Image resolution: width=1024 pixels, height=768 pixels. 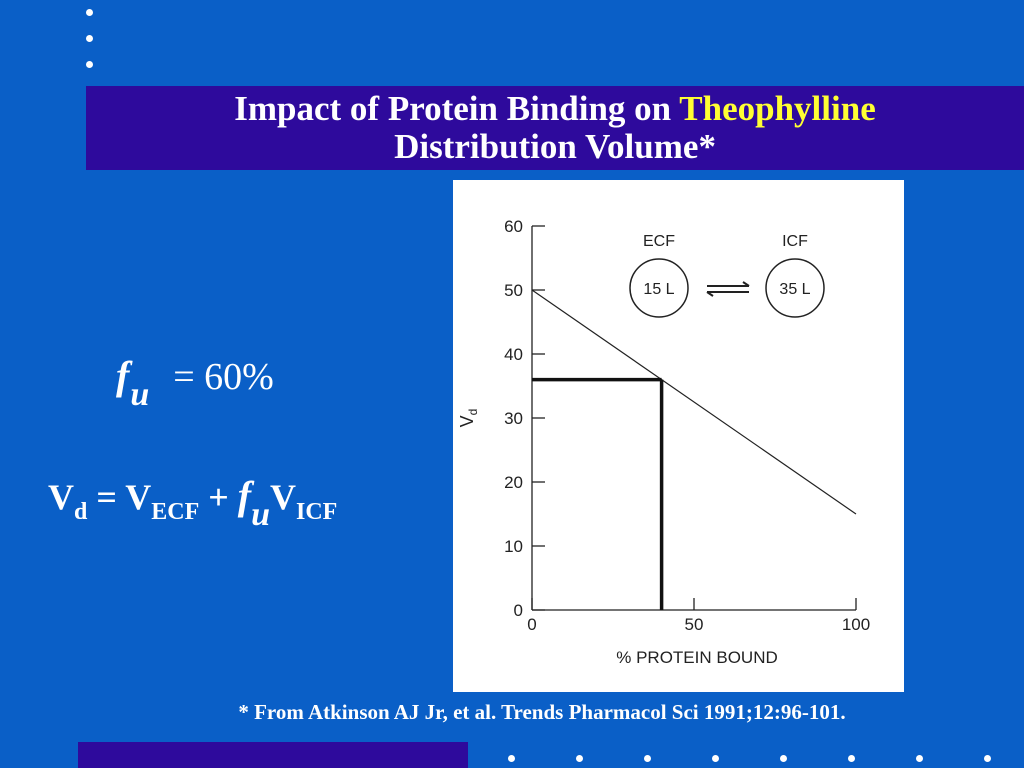 I want to click on icf-circle, so click(x=795, y=288).